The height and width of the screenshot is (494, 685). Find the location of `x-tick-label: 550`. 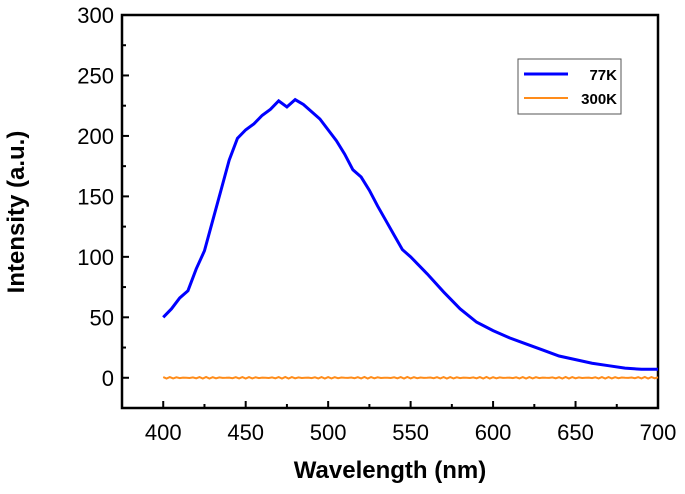

x-tick-label: 550 is located at coordinates (410, 432).